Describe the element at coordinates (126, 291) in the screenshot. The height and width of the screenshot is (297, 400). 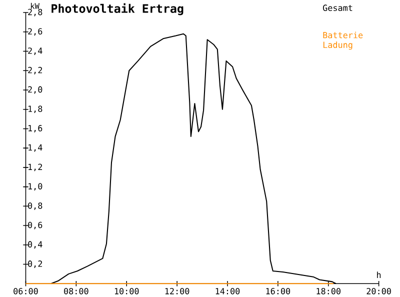
I see `x-tick-label: 10:00` at that location.